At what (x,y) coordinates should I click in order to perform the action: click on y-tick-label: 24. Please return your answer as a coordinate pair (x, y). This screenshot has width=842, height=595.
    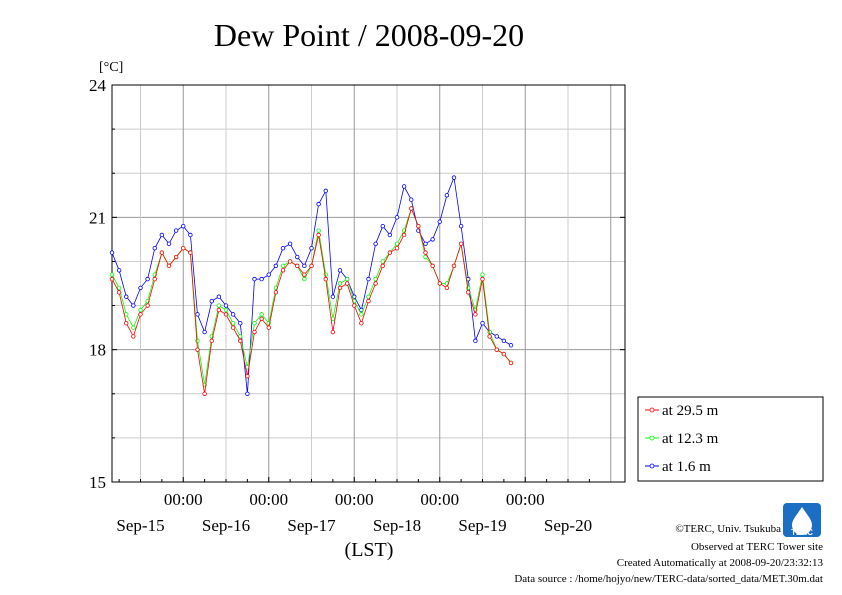
    Looking at the image, I should click on (98, 85).